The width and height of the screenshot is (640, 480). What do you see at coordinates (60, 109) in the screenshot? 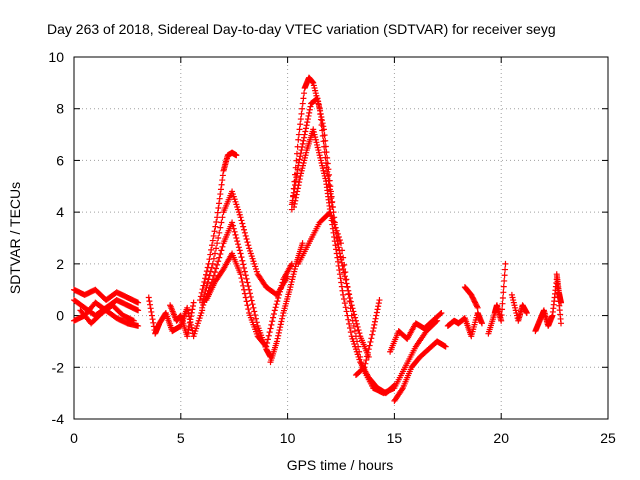
I see `y-tick-label: 8` at bounding box center [60, 109].